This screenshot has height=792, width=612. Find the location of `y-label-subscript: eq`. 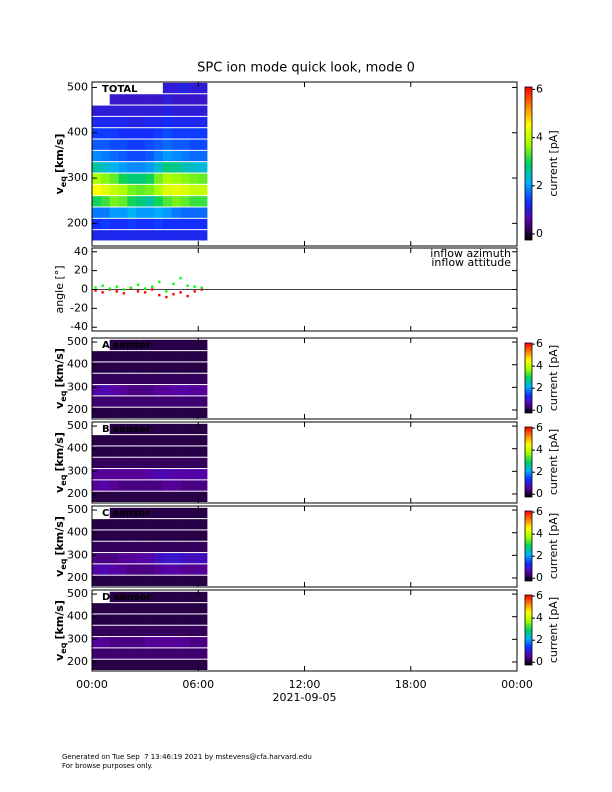

y-label-subscript: eq is located at coordinates (63, 647).